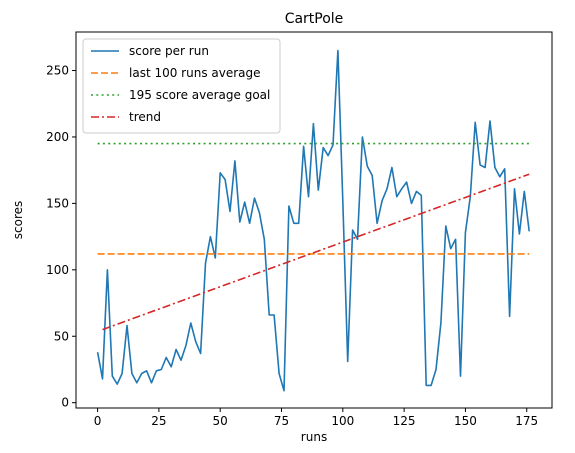 The width and height of the screenshot is (575, 453). What do you see at coordinates (57, 270) in the screenshot?
I see `y-tick-label: 100` at bounding box center [57, 270].